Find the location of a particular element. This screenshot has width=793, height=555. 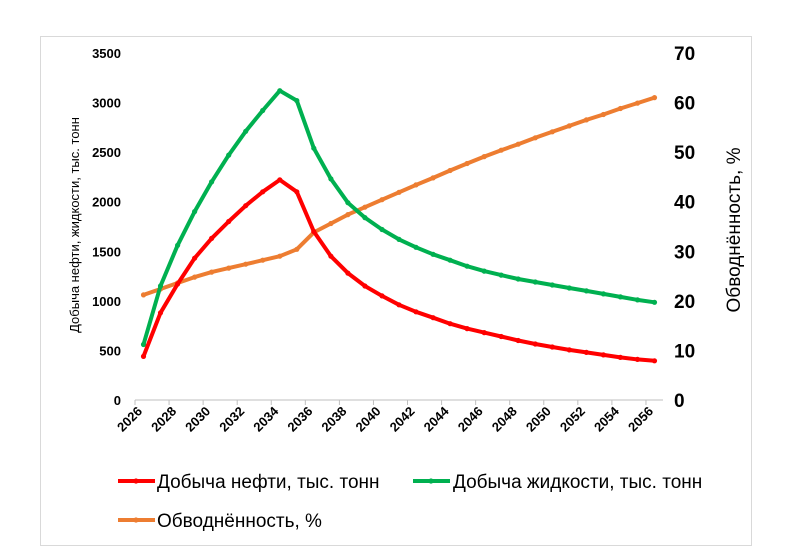

legend-label-watercut: Обводнённость, % is located at coordinates (239, 521).